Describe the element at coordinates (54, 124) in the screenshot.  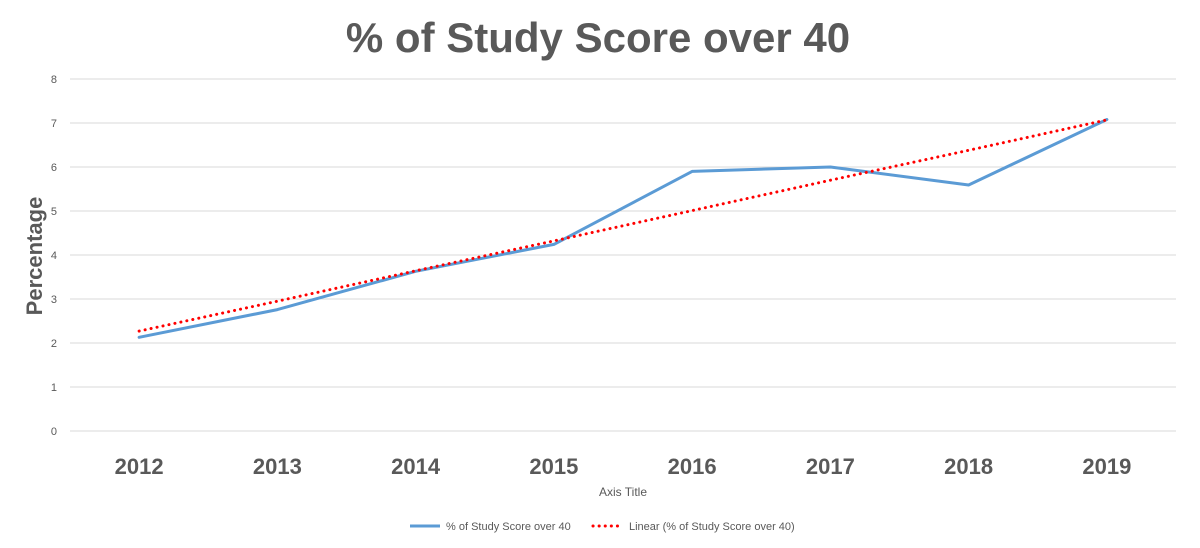
I see `y-tick-label: 7` at that location.